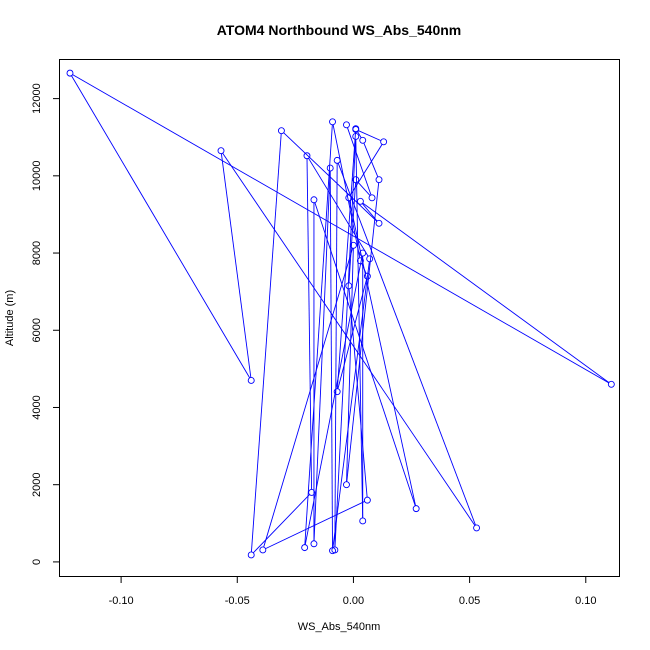  What do you see at coordinates (37, 176) in the screenshot?
I see `y-tick-label: 10000` at bounding box center [37, 176].